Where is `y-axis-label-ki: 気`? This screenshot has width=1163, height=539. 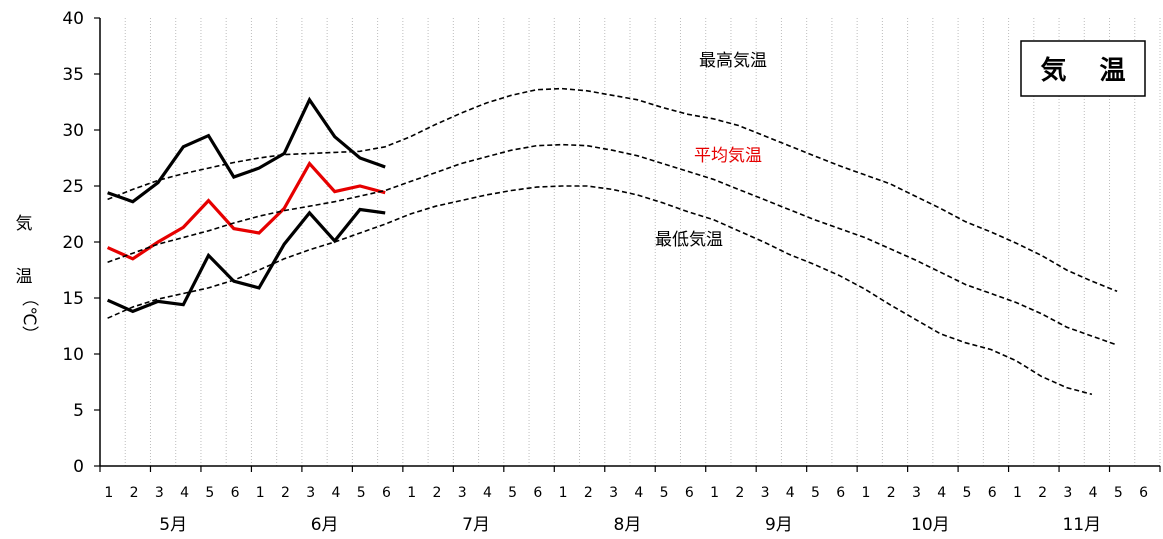
y-axis-label-ki: 気 is located at coordinates (24, 224).